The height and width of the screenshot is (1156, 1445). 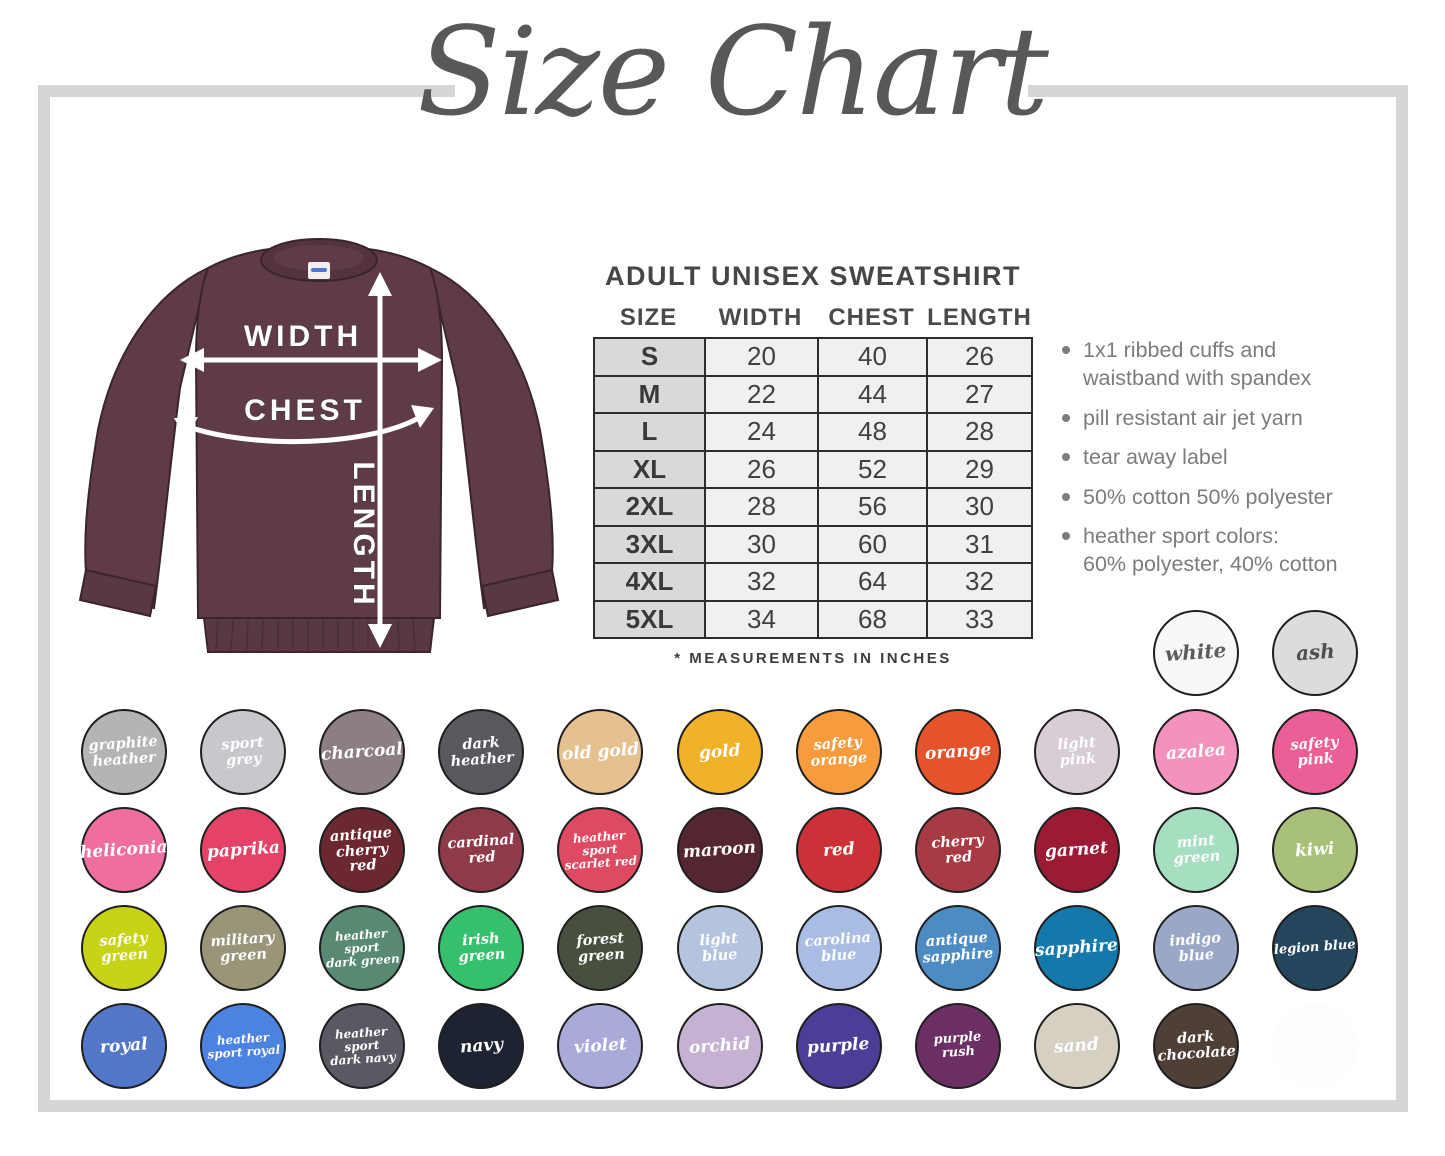 I want to click on color-swatch-light-pink: light pink, so click(x=1076, y=752).